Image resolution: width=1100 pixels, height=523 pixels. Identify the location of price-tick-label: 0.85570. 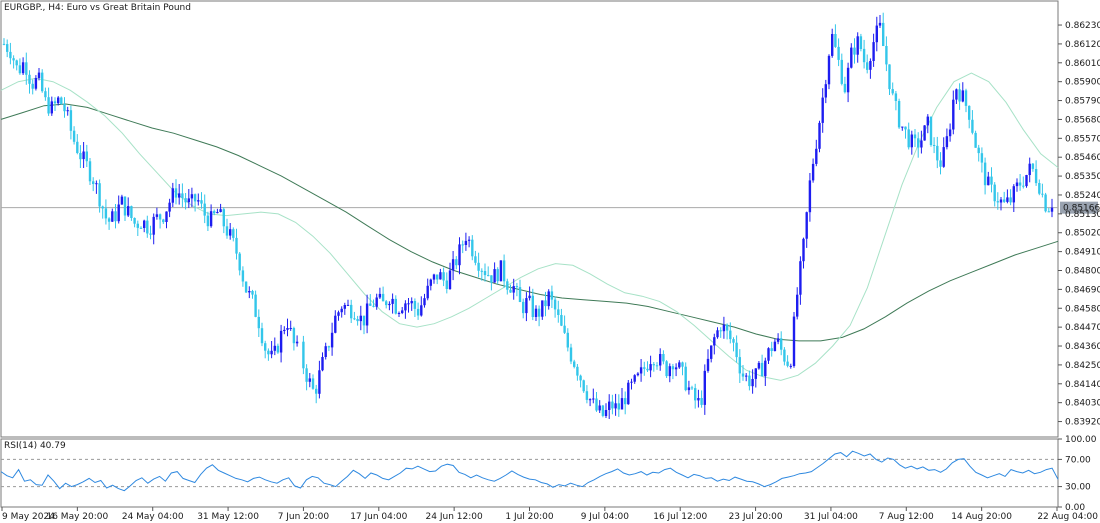
(1082, 139).